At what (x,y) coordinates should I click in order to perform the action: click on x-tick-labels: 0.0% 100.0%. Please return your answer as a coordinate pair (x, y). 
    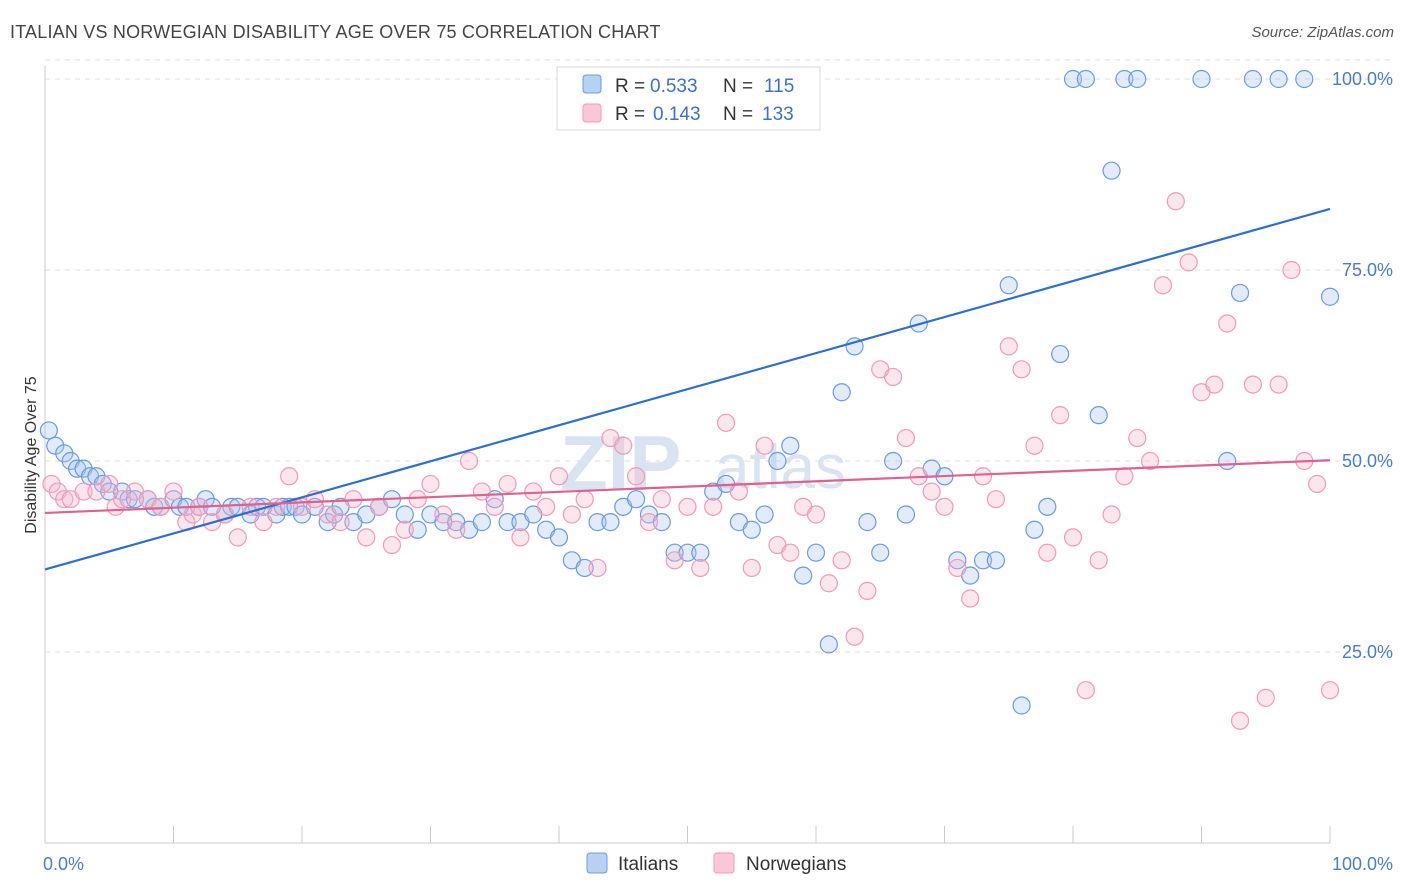
    Looking at the image, I should click on (718, 864).